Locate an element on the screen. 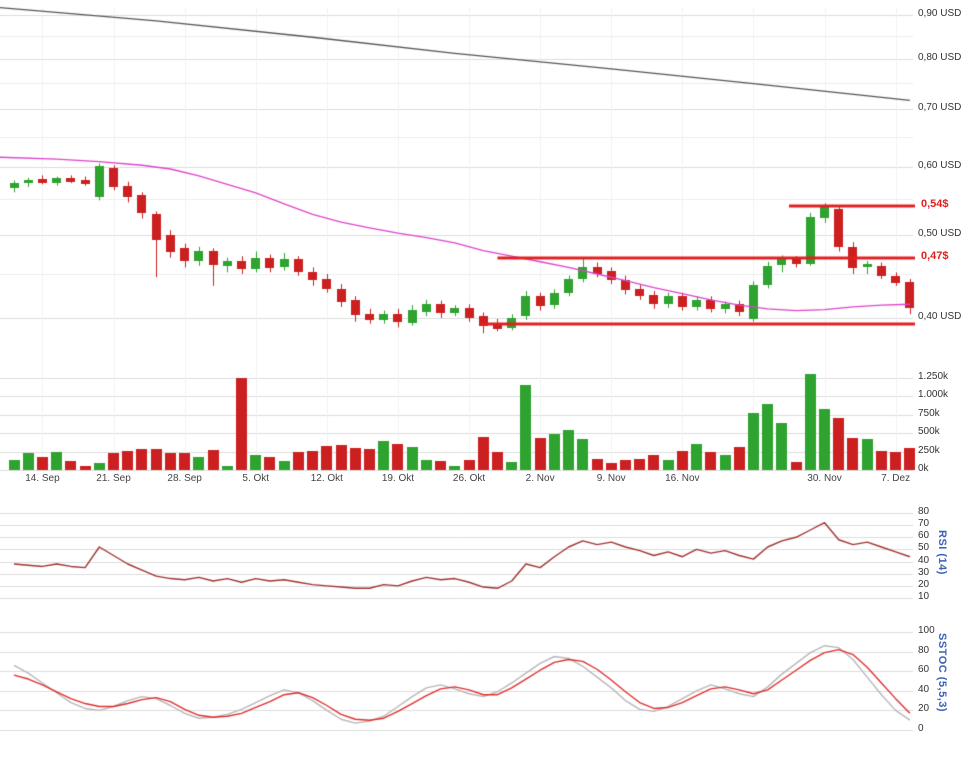 The image size is (968, 765). sstoc-panel-label: SSTOC (5,5,3) is located at coordinates (942, 673).